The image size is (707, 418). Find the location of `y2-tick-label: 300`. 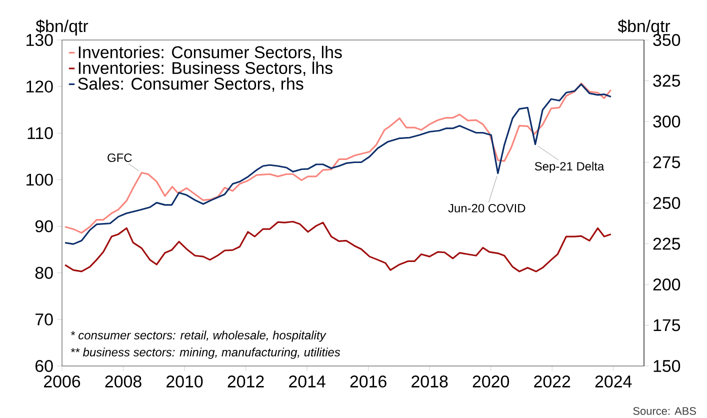

y2-tick-label: 300 is located at coordinates (666, 122).